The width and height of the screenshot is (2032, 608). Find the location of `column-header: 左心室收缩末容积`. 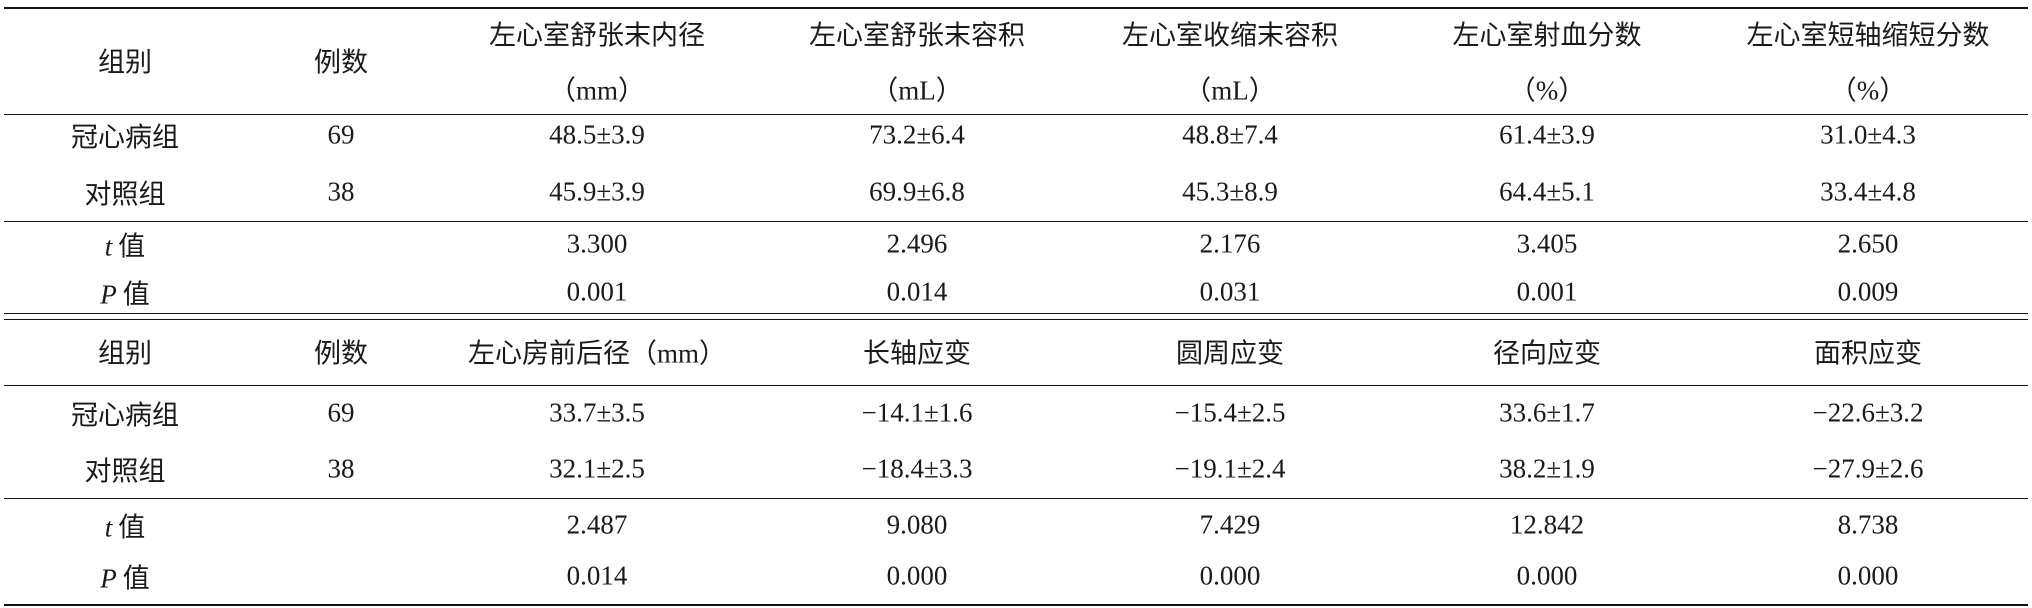

column-header: 左心室收缩末容积 is located at coordinates (1230, 35).